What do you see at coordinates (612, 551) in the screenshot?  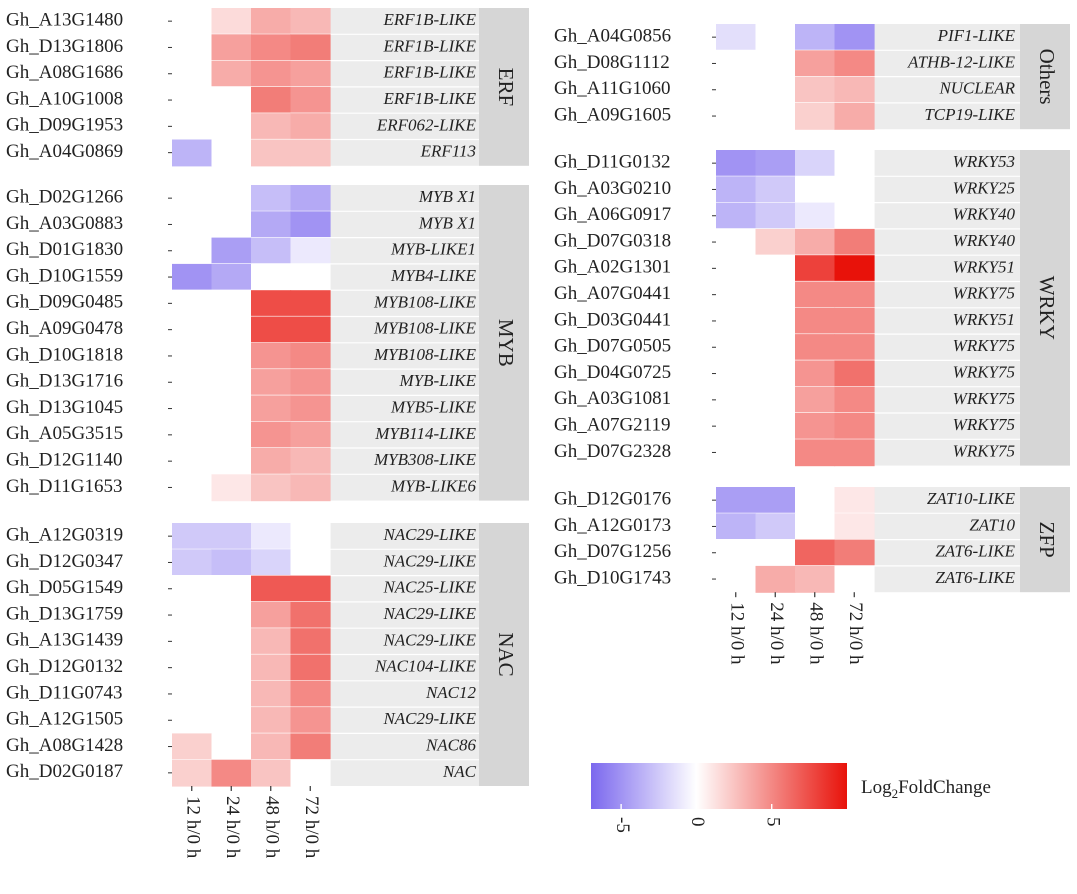 I see `gene-label: Gh_D07G1256` at bounding box center [612, 551].